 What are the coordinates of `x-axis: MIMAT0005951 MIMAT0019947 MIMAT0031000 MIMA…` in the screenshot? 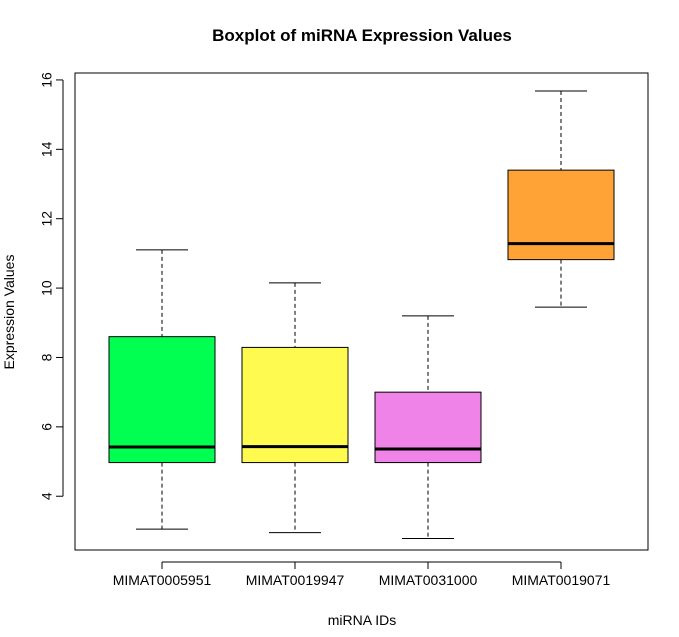 It's located at (362, 574).